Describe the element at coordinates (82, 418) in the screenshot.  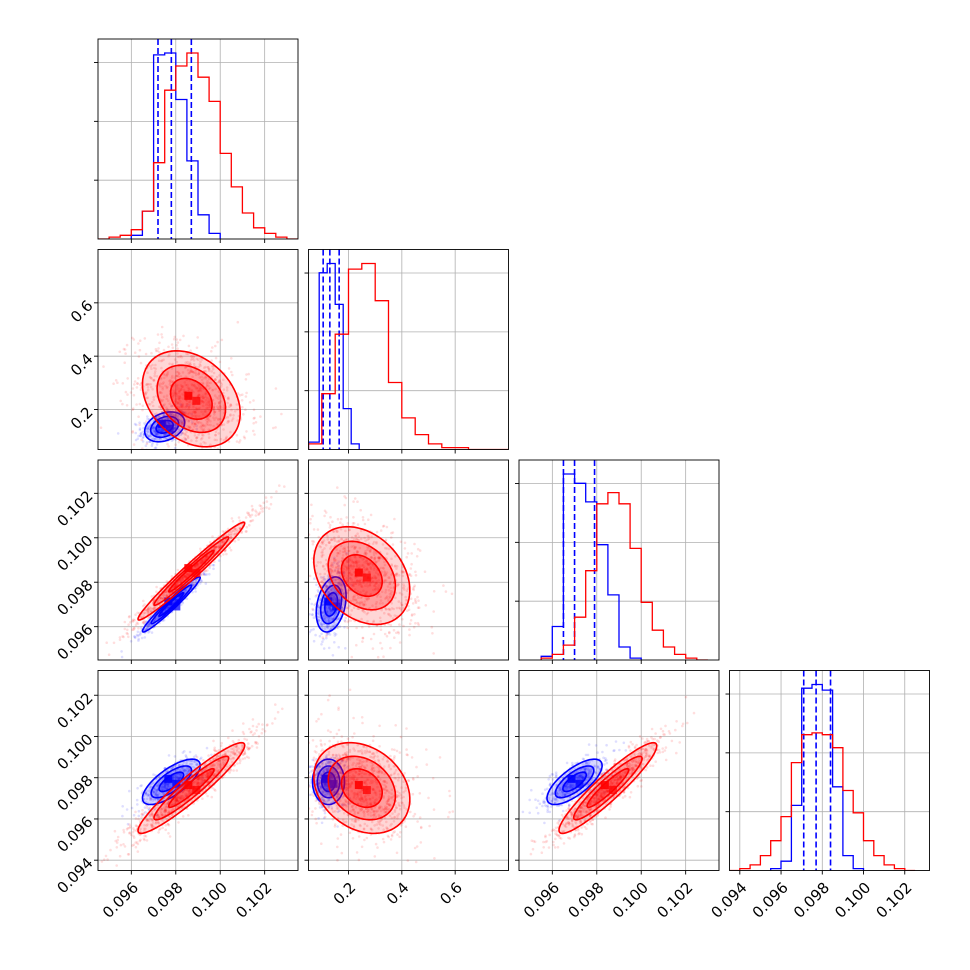
I see `y-tick-label: 0.2` at that location.